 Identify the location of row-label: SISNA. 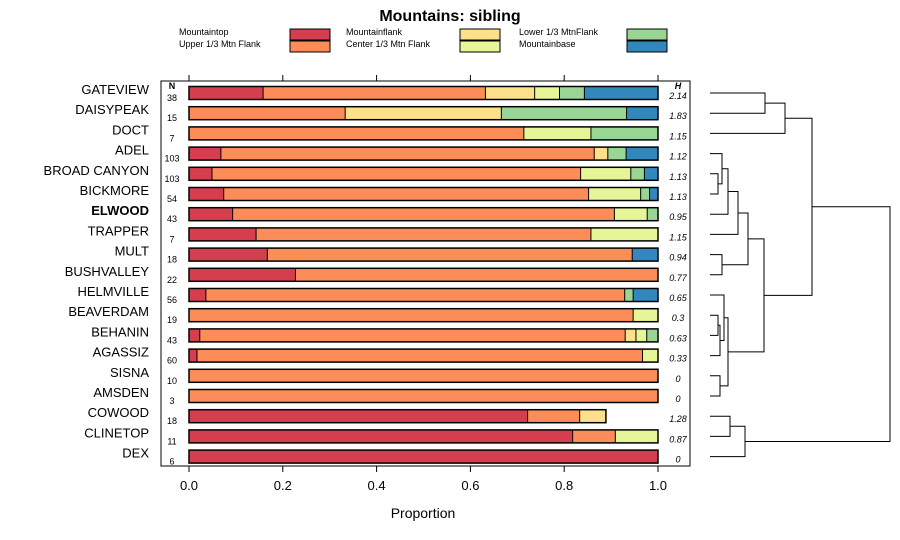
(129, 372).